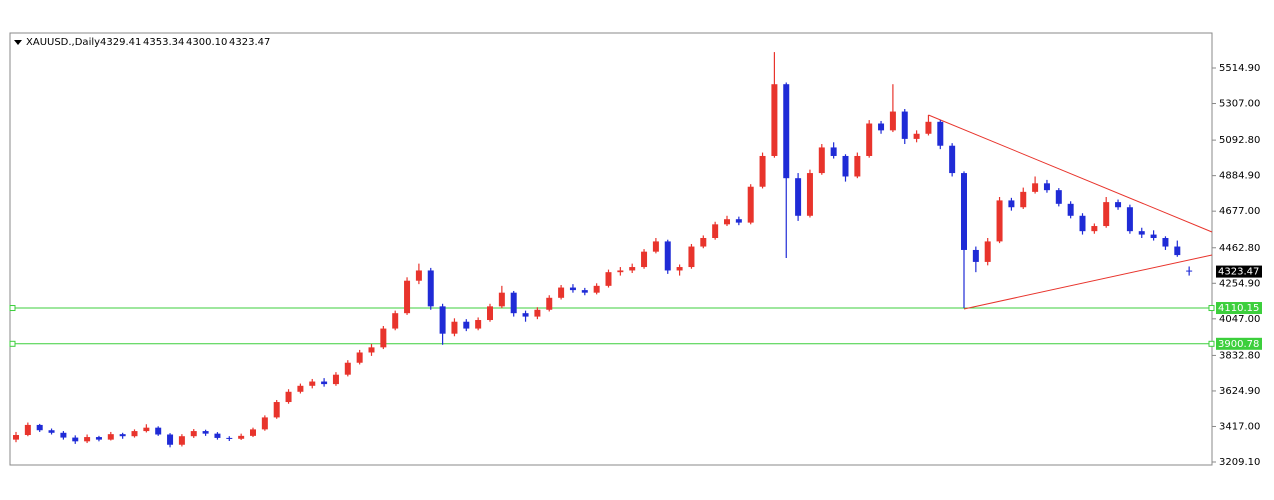 Image resolution: width=1274 pixels, height=500 pixels. What do you see at coordinates (163, 42) in the screenshot?
I see `title-ohlc: 4353.34` at bounding box center [163, 42].